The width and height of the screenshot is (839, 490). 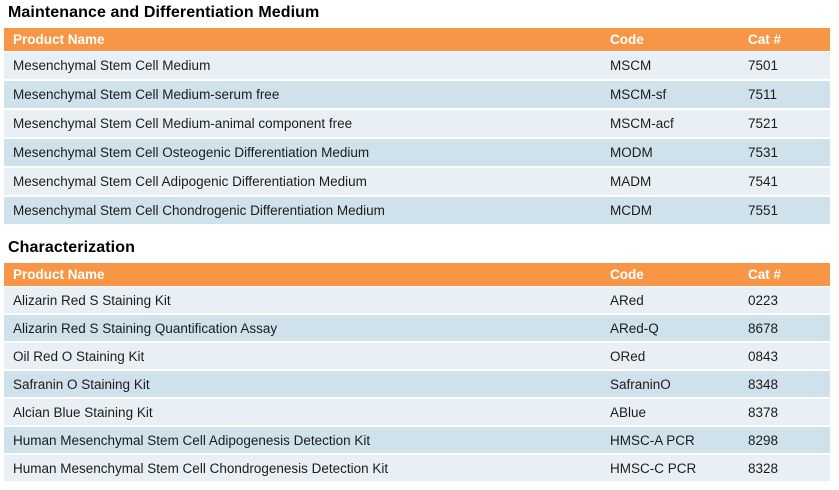 What do you see at coordinates (640, 384) in the screenshot?
I see `code-cell: SafraninO` at bounding box center [640, 384].